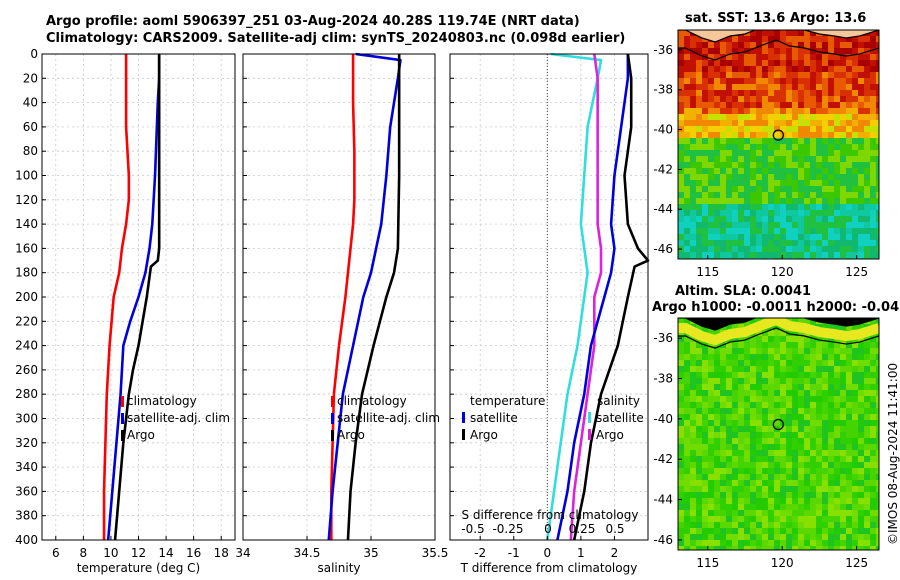 This screenshot has height=580, width=900. I want to click on argo-float-marker, so click(778, 424).